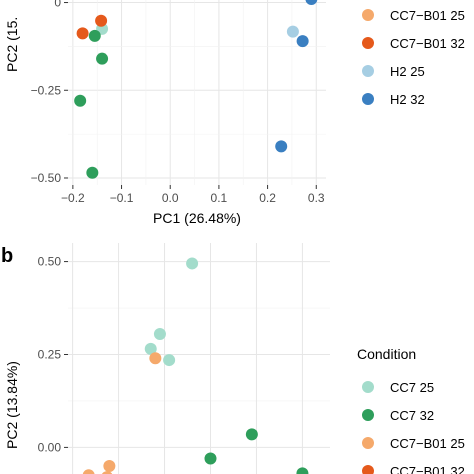 The height and width of the screenshot is (474, 474). I want to click on panel-a-x-axis-title: PC1 (26.48%), so click(197, 218).